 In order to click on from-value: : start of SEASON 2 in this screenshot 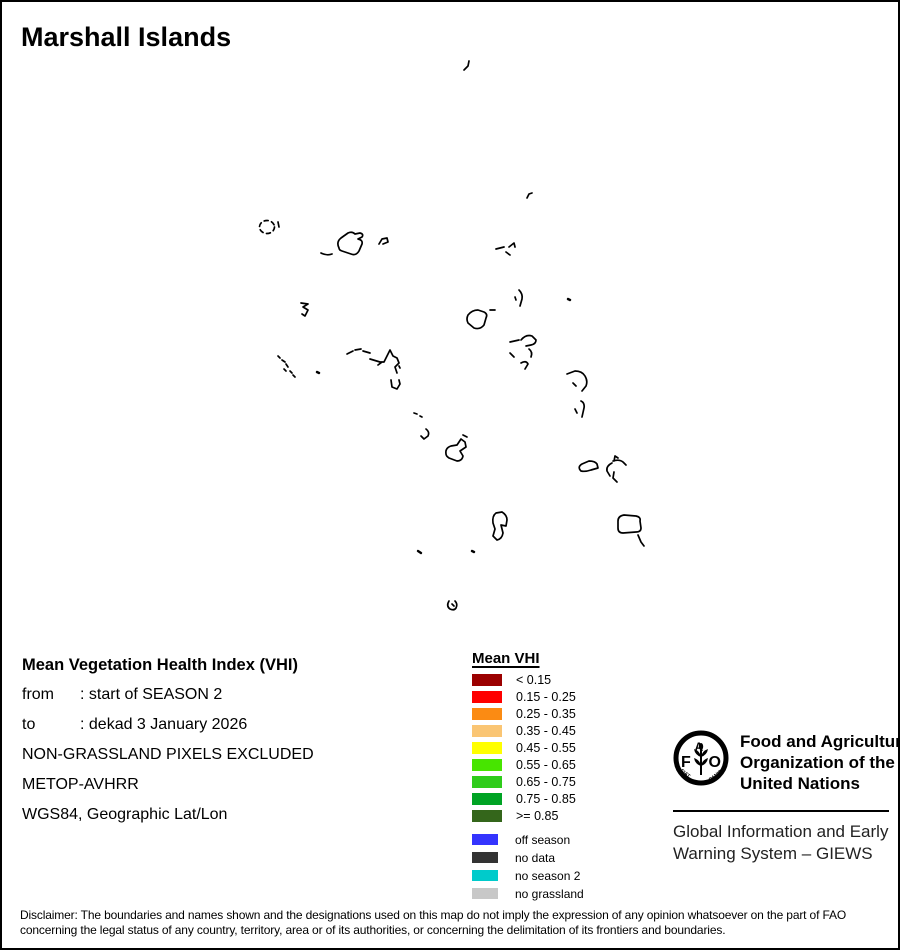, I will do `click(151, 694)`.